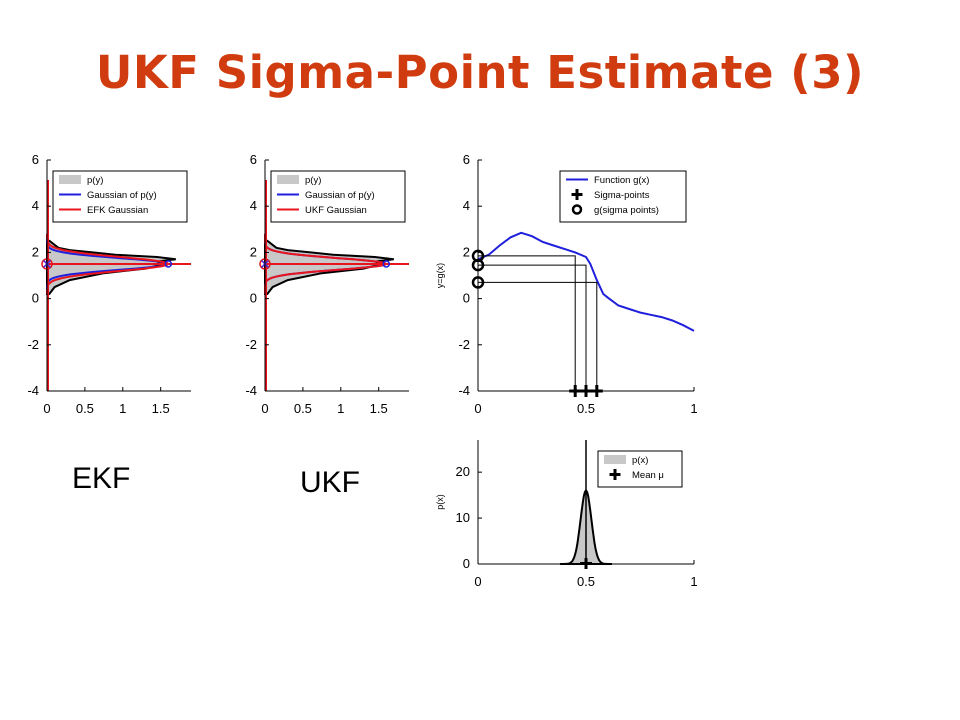  I want to click on y-tick-label: 20, so click(463, 471).